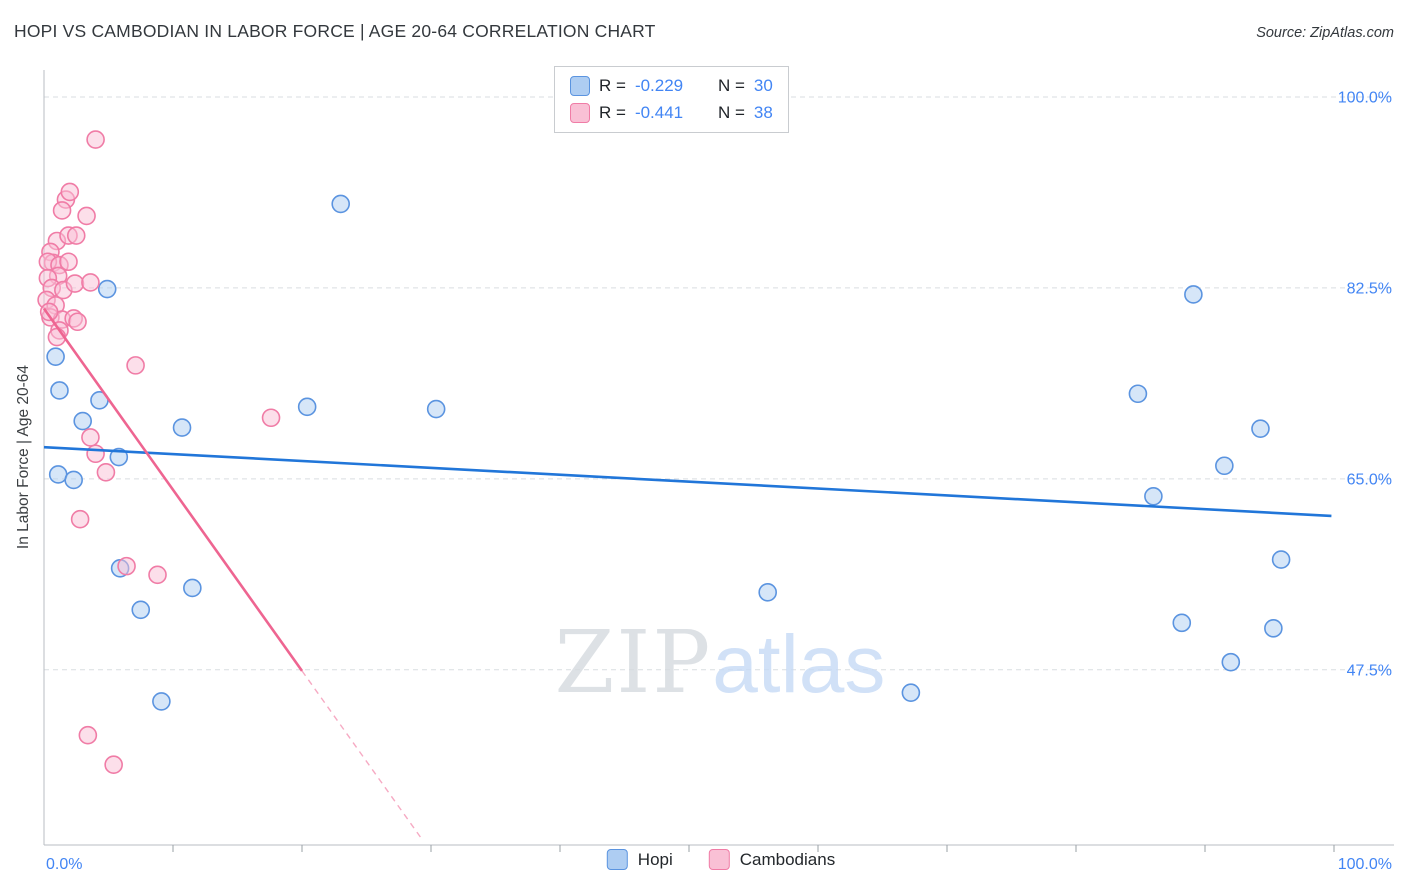  What do you see at coordinates (1369, 670) in the screenshot?
I see `y-tick-label: 47.5%` at bounding box center [1369, 670].